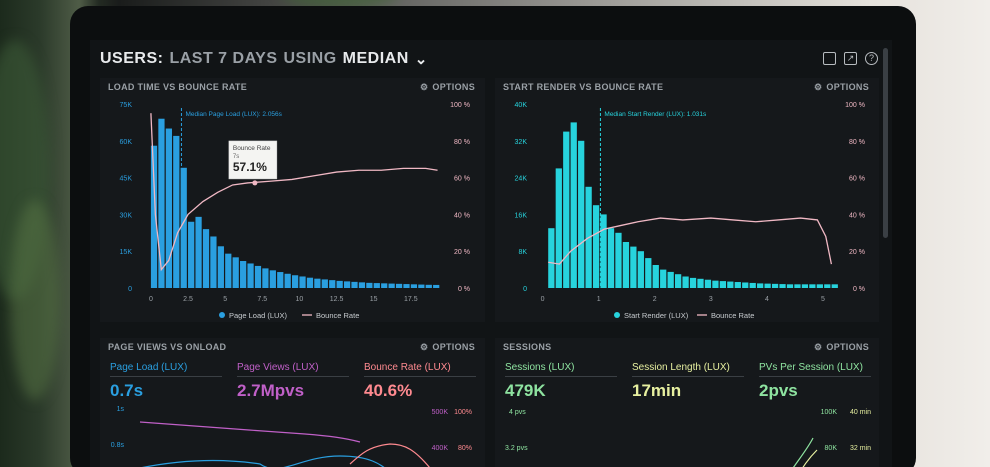  Describe the element at coordinates (656, 315) in the screenshot. I see `legend-label: Start Render (LUX)` at that location.